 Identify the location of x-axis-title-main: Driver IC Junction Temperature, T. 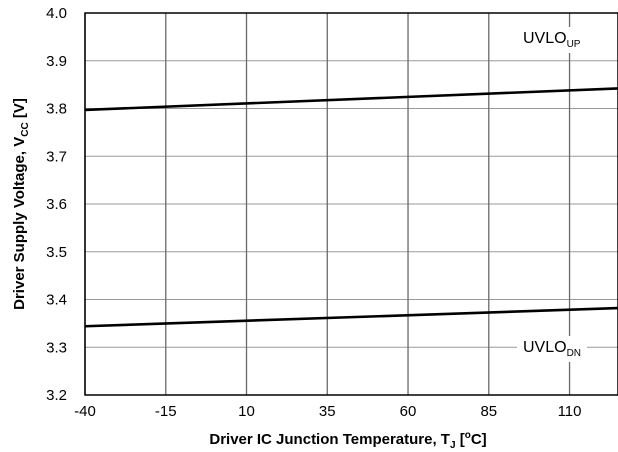
(329, 439).